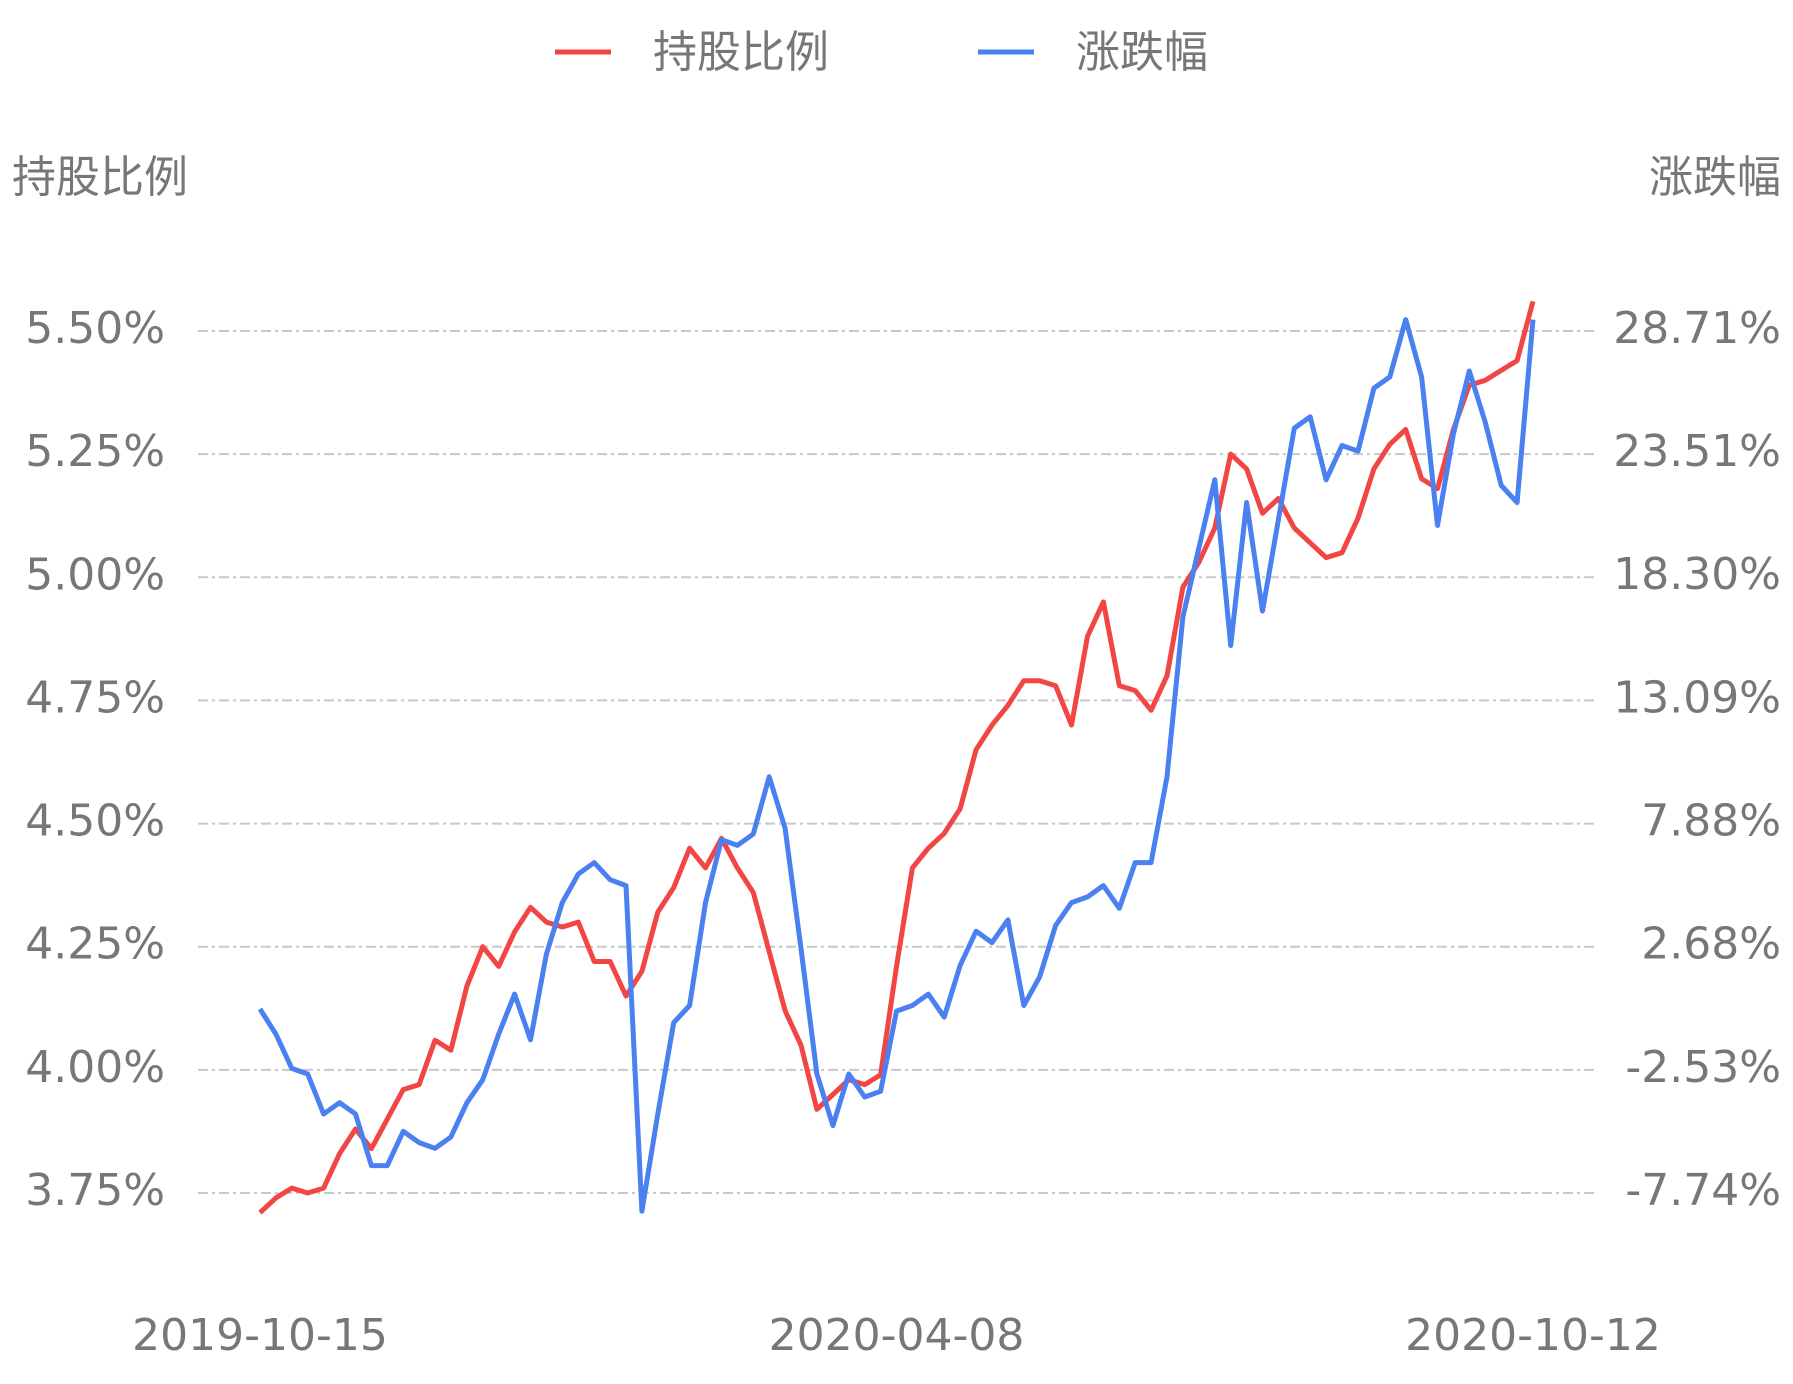 The width and height of the screenshot is (1793, 1384). I want to click on y-tick-label: 4.75%, so click(95, 697).